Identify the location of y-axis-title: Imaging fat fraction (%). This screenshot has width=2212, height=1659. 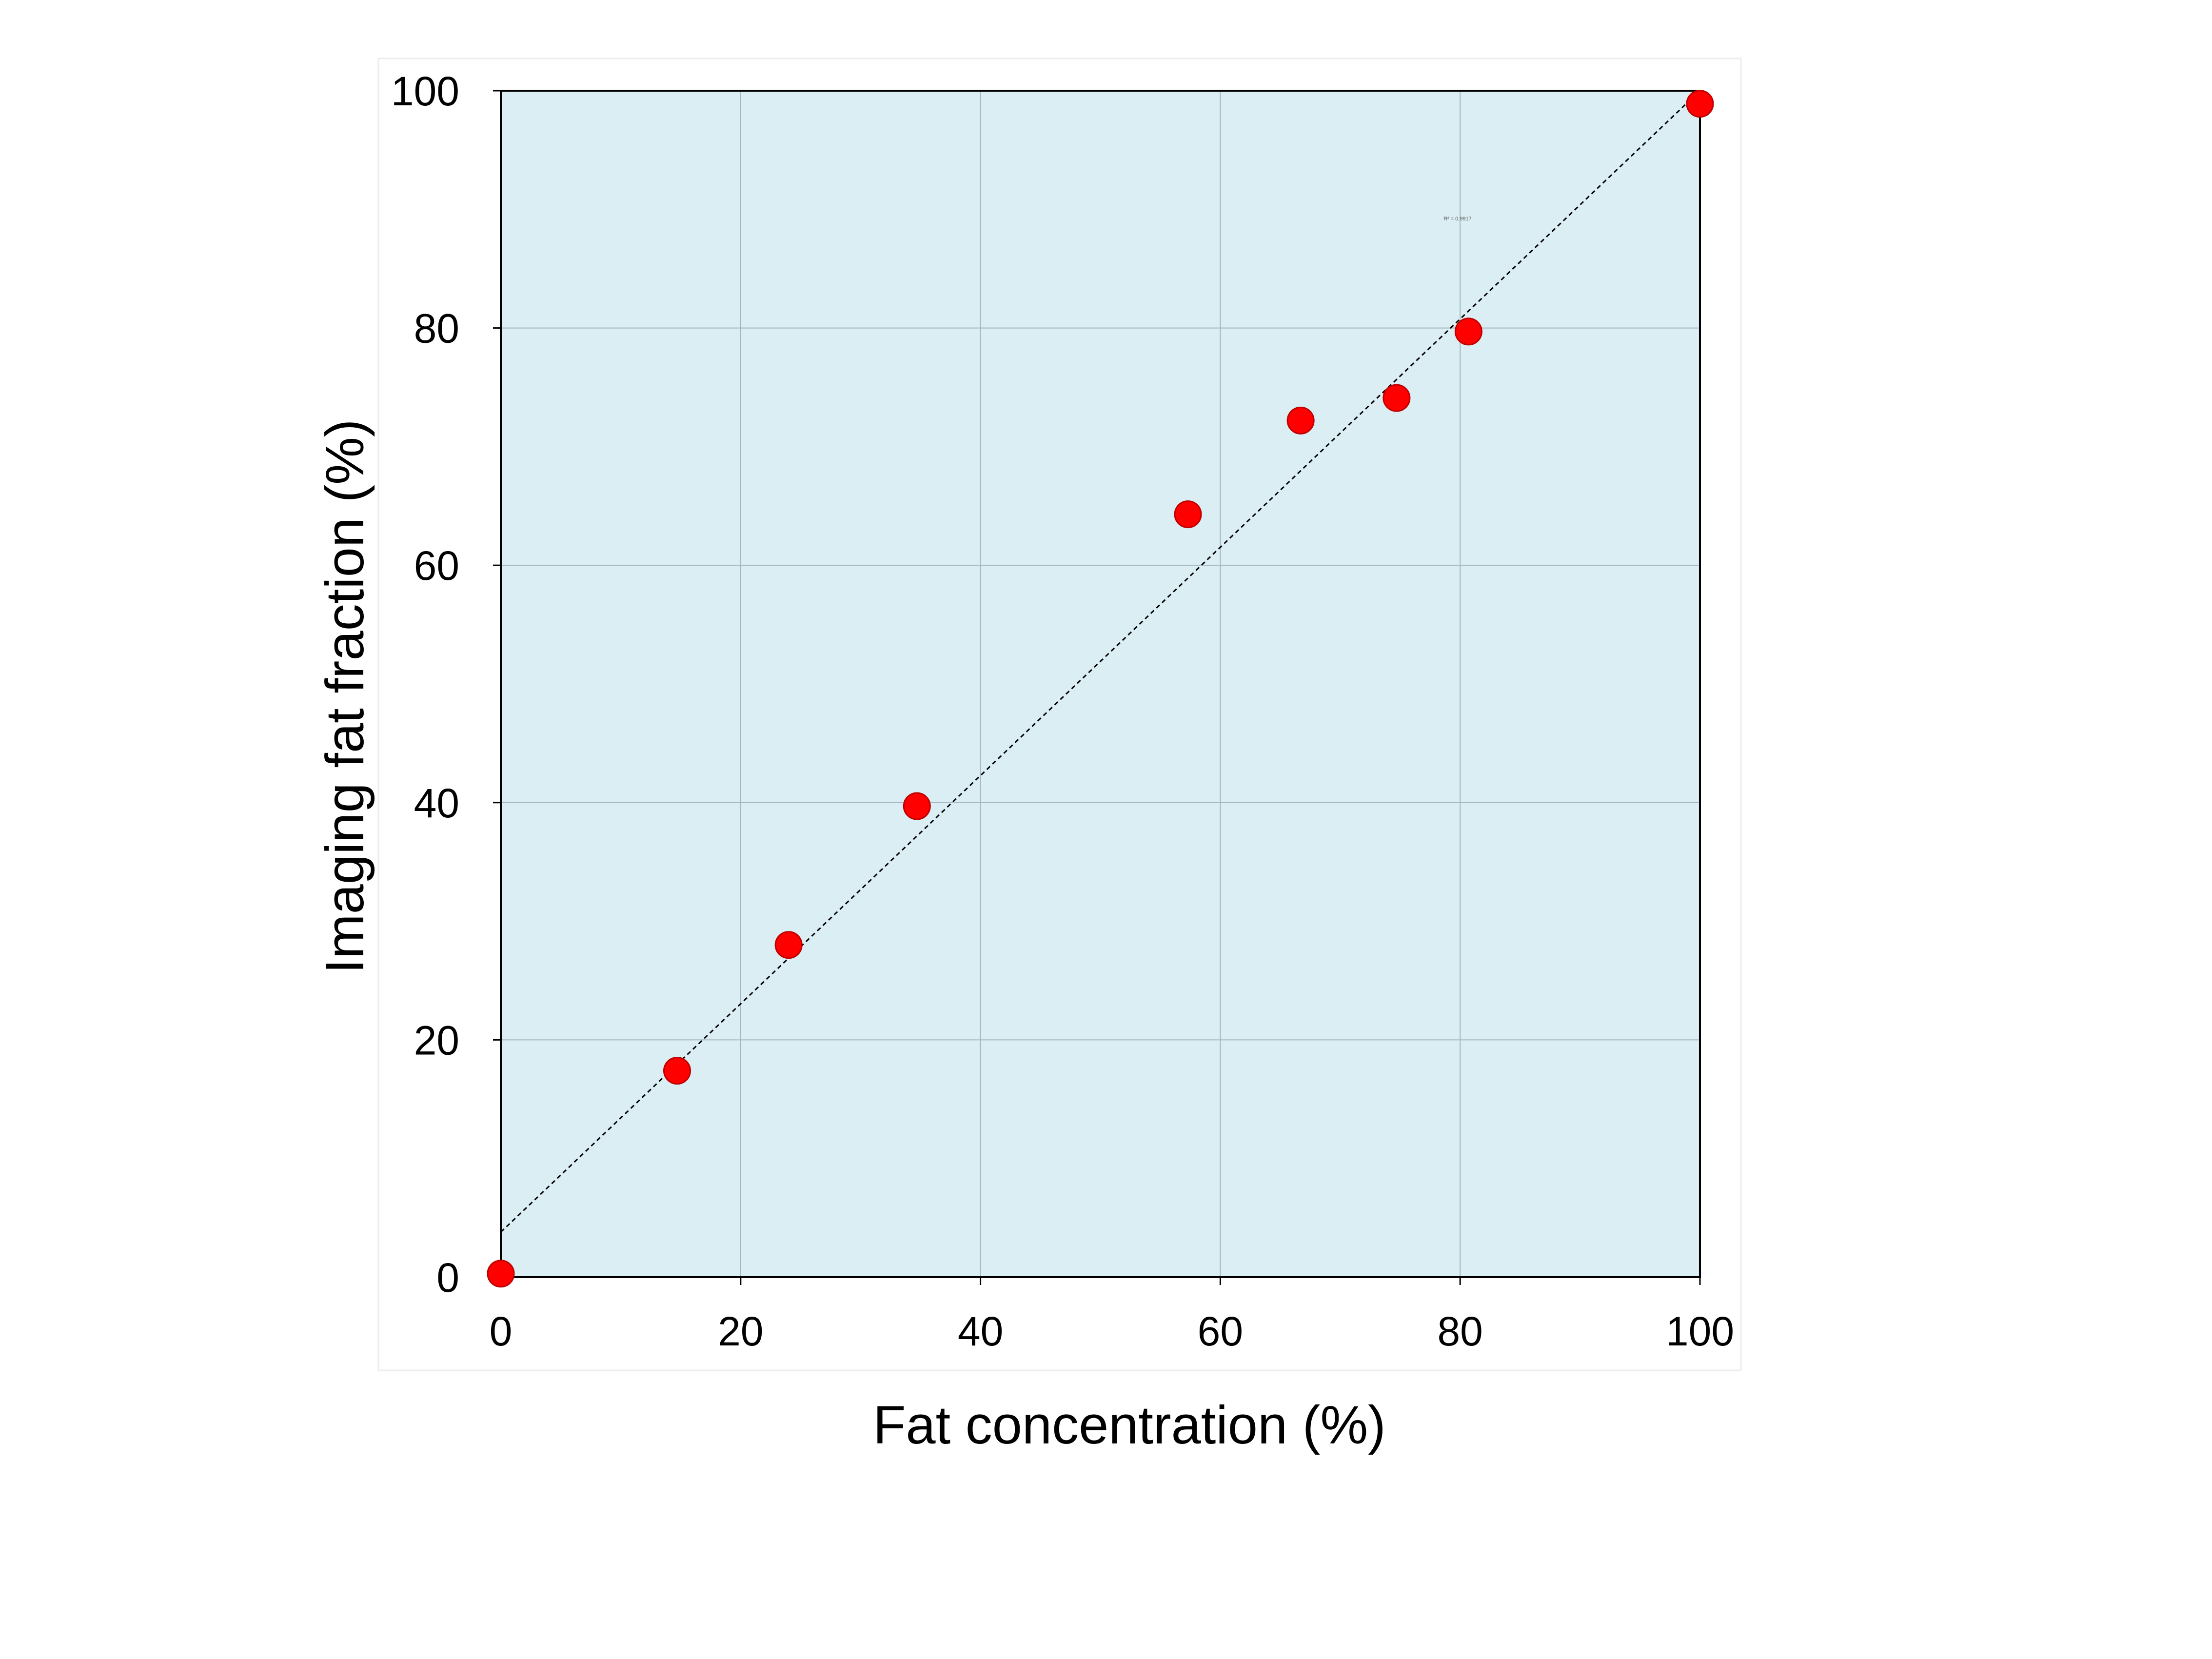
(345, 696).